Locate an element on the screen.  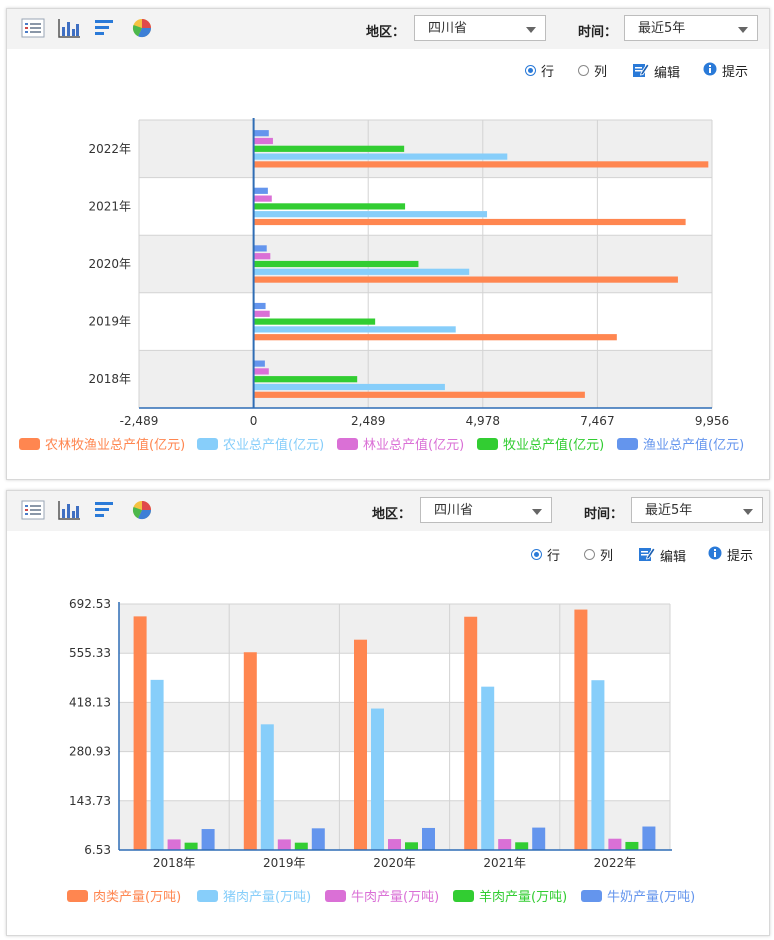
x-tick-label: 2,489 is located at coordinates (368, 421).